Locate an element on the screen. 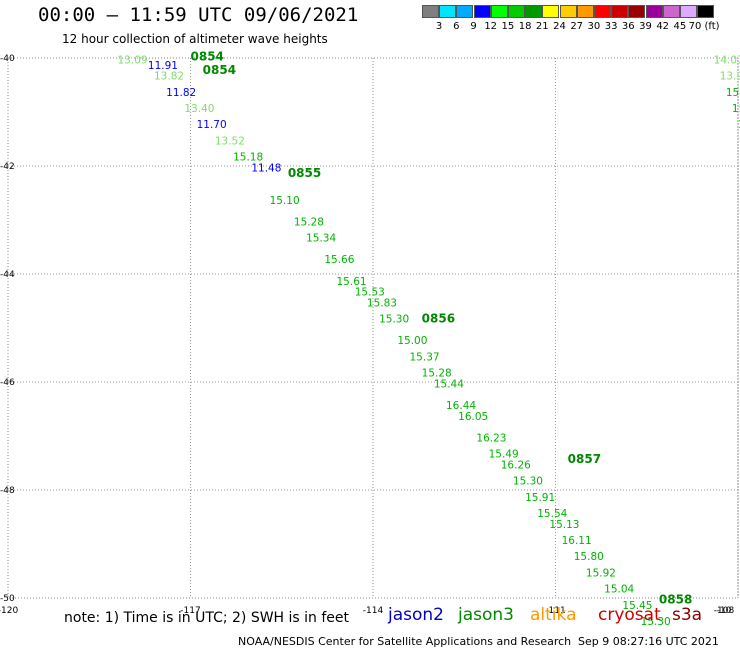 Image resolution: width=740 pixels, height=650 pixels. swh-label-jason3: 15.49 is located at coordinates (504, 455).